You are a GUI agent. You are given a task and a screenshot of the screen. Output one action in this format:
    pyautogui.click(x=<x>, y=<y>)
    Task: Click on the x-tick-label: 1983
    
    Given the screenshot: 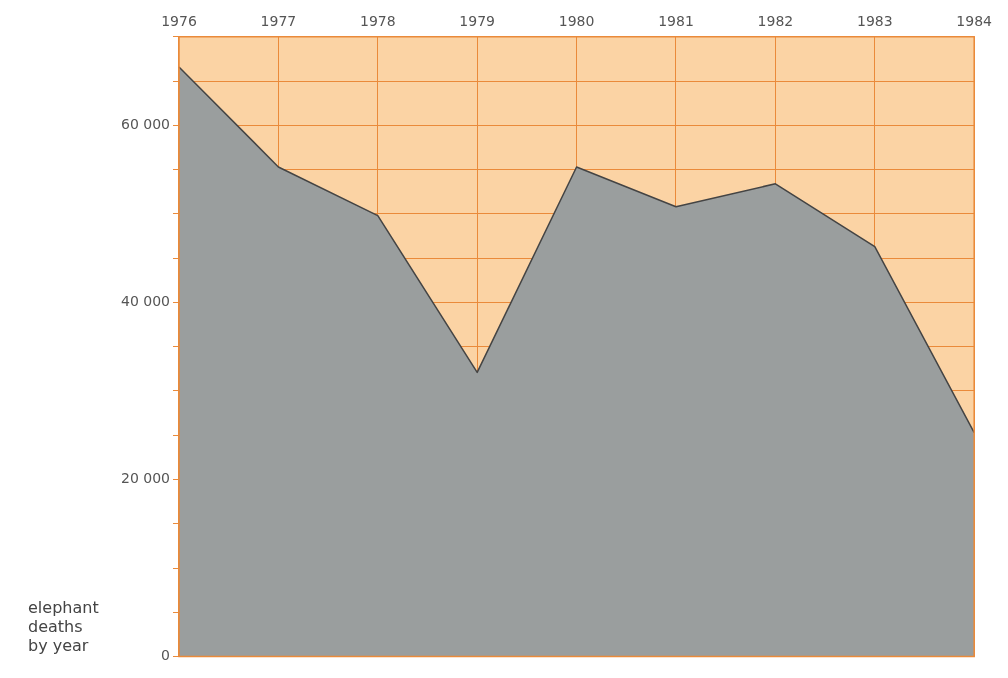 What is the action you would take?
    pyautogui.click(x=874, y=21)
    